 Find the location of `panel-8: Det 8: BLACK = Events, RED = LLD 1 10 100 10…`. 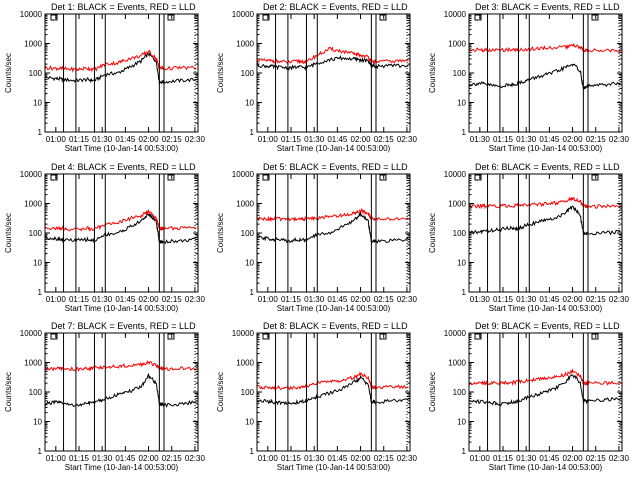

panel-8: Det 8: BLACK = Events, RED = LLD 1 10 100 10… is located at coordinates (316, 396).